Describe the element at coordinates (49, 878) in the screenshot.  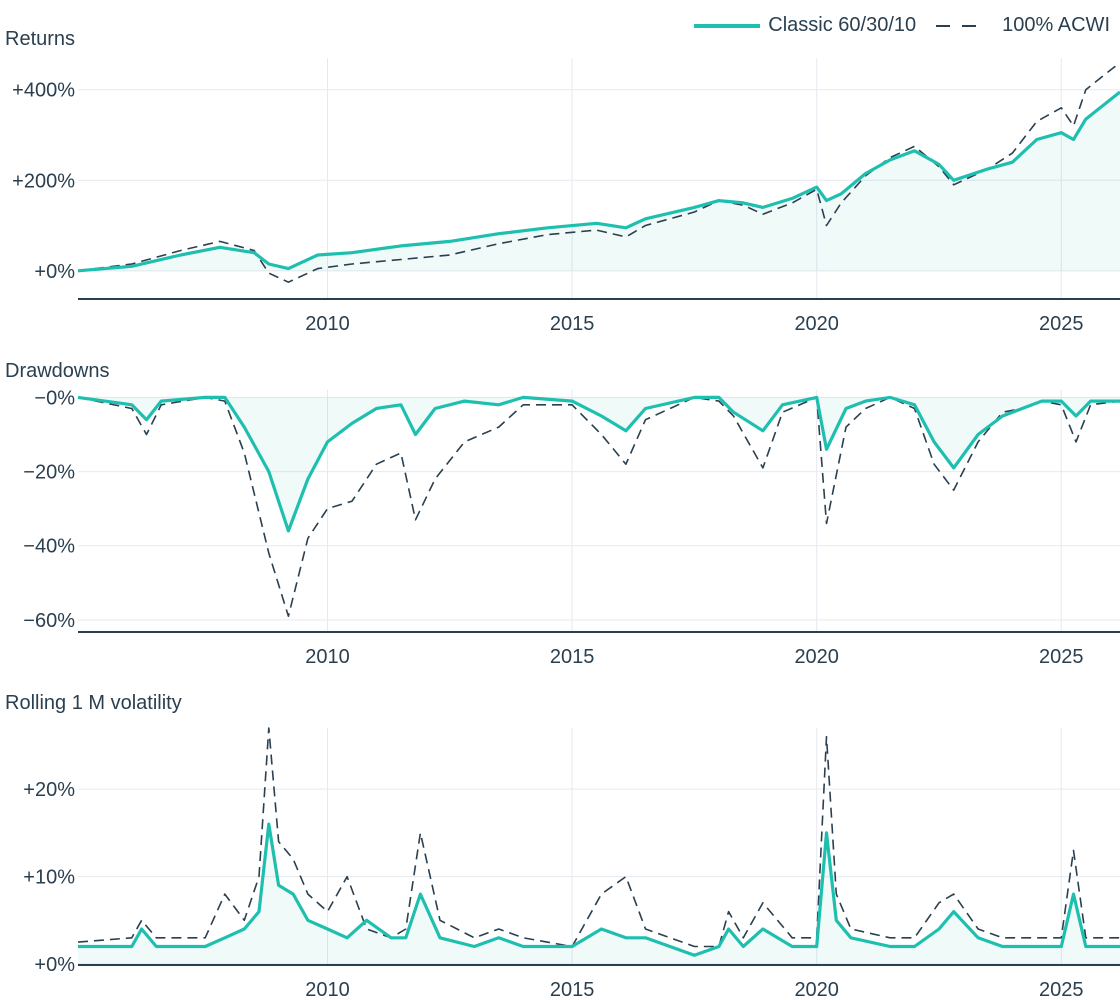
I see `y-tick-label: +10%` at that location.